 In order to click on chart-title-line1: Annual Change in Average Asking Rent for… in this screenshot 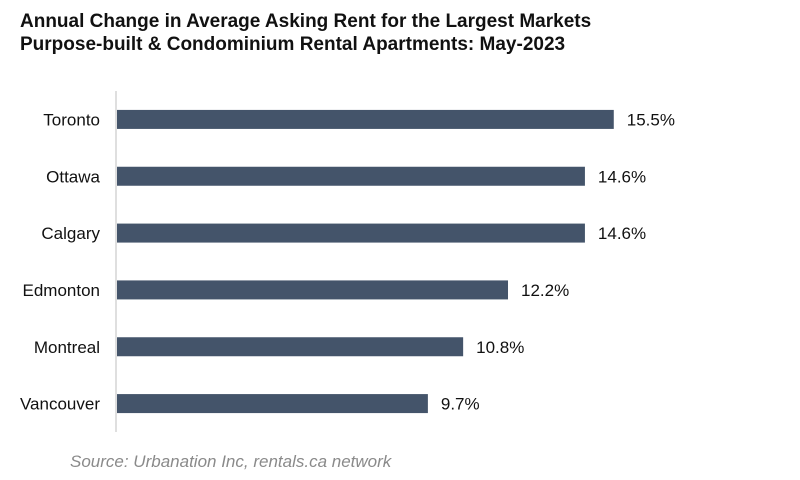, I will do `click(306, 21)`.